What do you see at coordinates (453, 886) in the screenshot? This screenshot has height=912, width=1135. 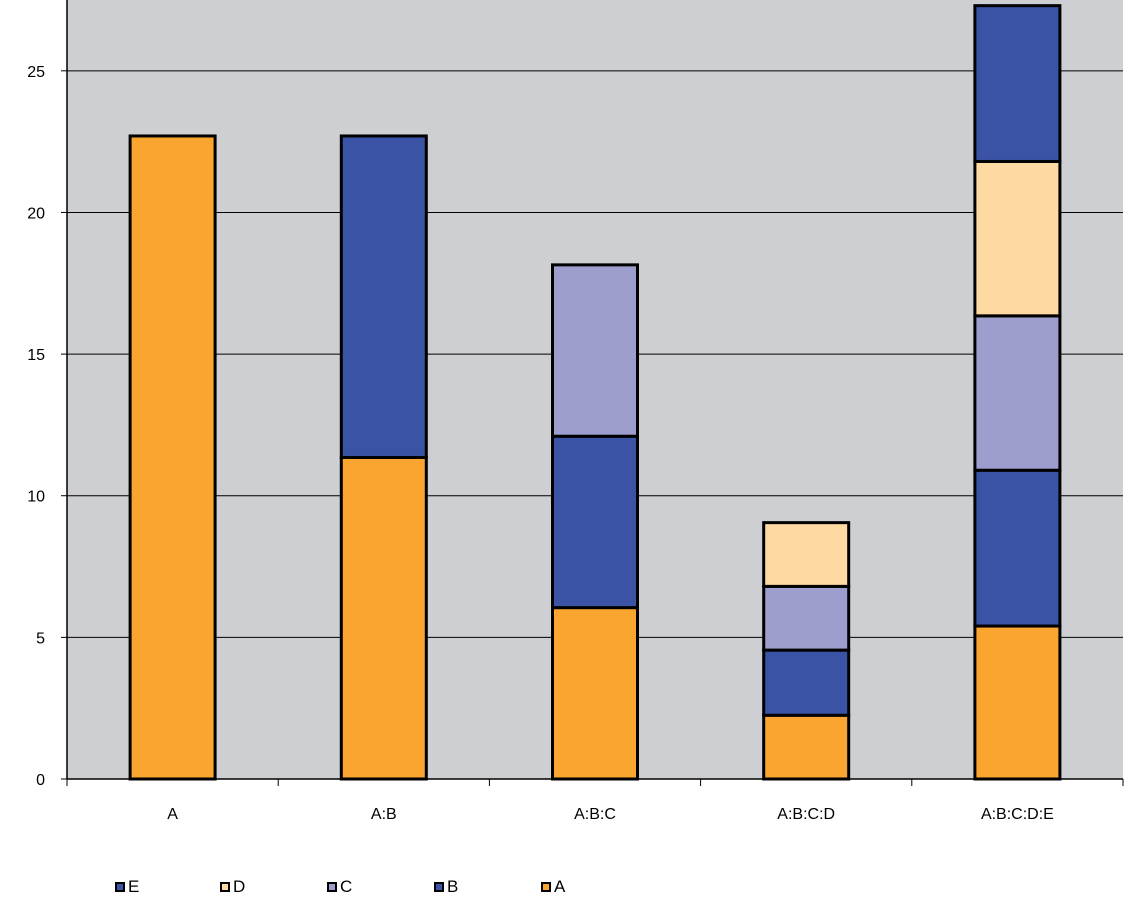 I see `legend-label: B` at bounding box center [453, 886].